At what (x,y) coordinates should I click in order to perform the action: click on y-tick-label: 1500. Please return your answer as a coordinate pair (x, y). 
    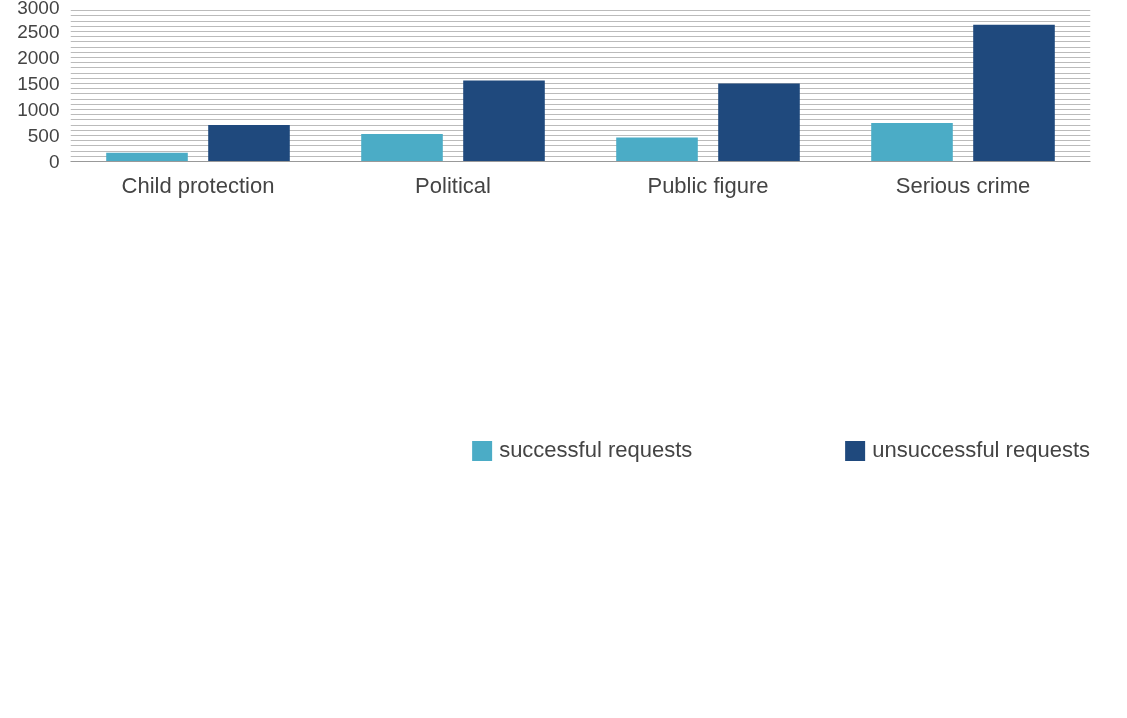
    Looking at the image, I should click on (38, 83).